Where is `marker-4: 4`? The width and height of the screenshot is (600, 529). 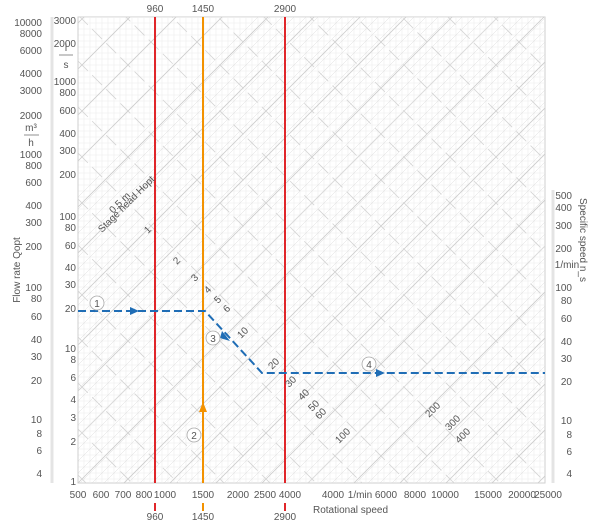 marker-4: 4 is located at coordinates (369, 364).